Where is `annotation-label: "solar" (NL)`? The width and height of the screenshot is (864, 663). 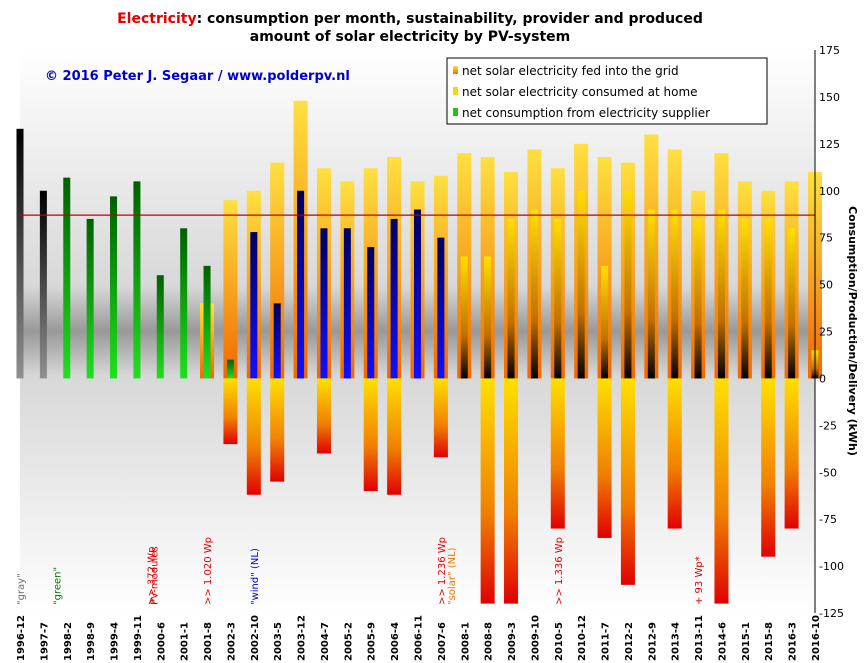 annotation-label: "solar" (NL) is located at coordinates (452, 576).